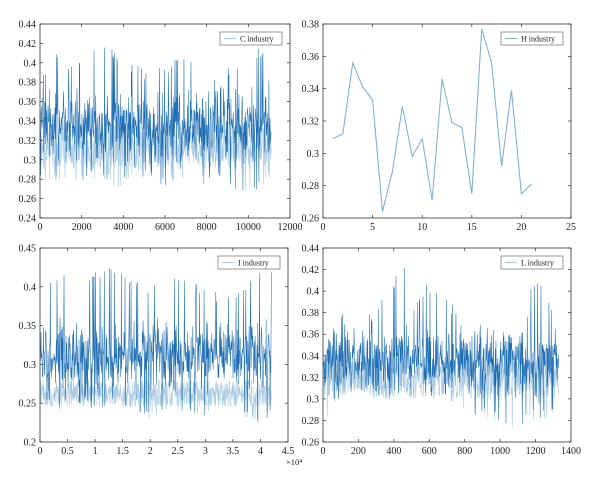 This screenshot has width=600, height=486. Describe the element at coordinates (257, 39) in the screenshot. I see `legend-label: C industry` at that location.